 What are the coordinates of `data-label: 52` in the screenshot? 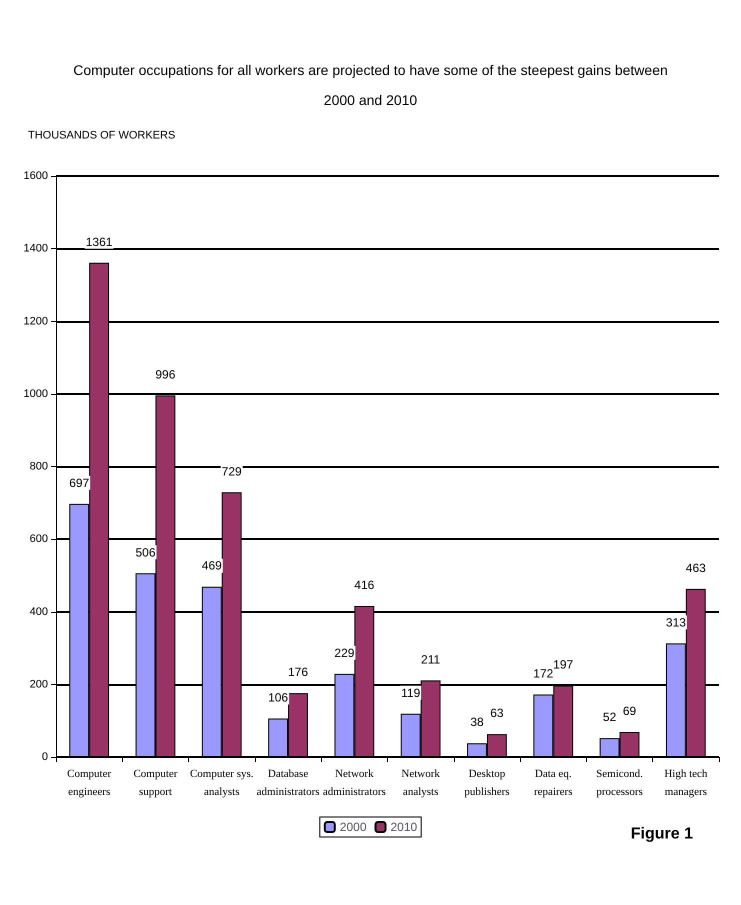 It's located at (609, 717).